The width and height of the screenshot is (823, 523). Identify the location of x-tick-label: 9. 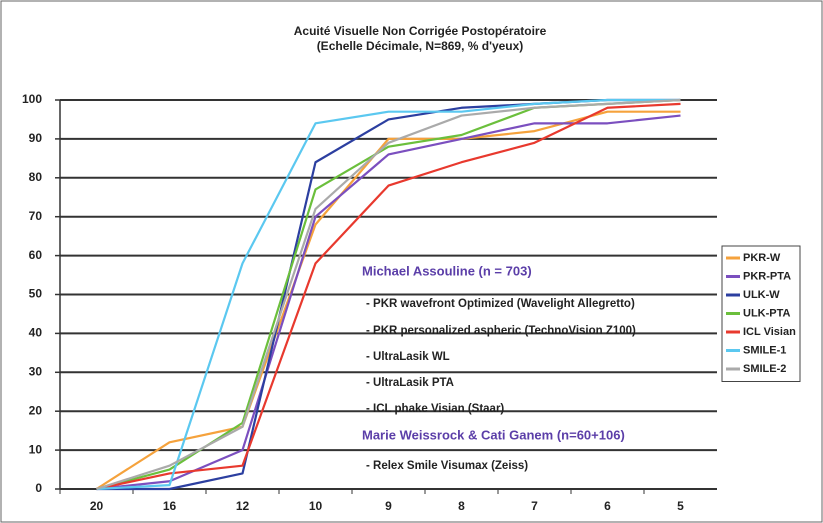
(388, 506).